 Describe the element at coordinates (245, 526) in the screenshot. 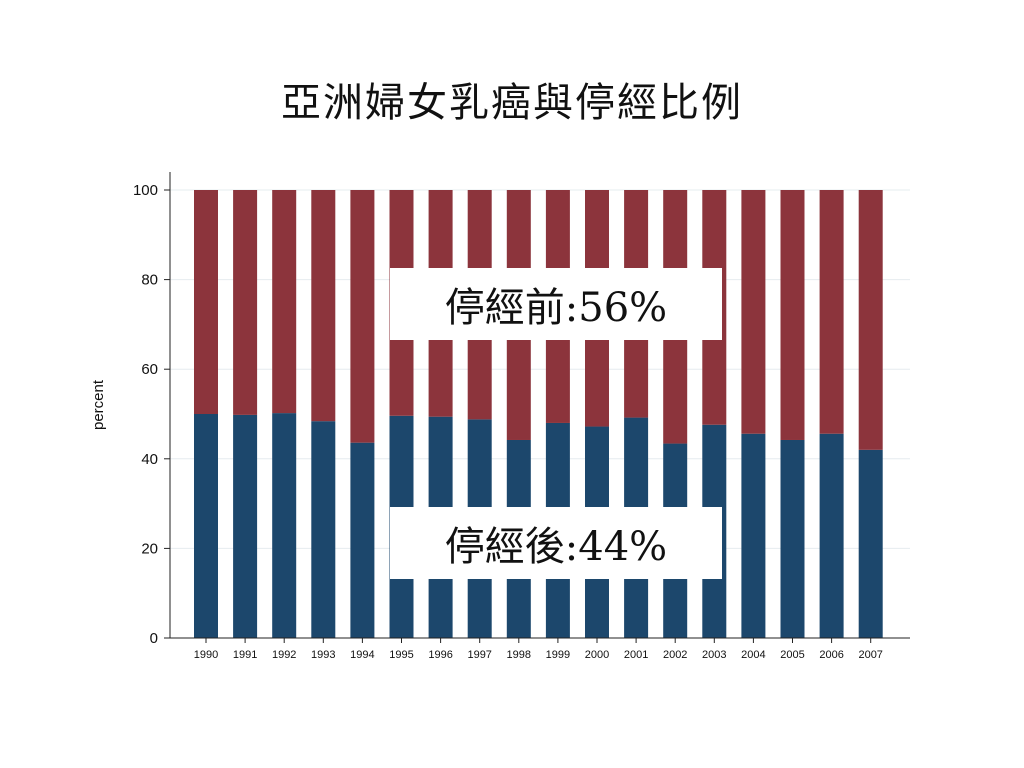

I see `bar-1991-s0` at that location.